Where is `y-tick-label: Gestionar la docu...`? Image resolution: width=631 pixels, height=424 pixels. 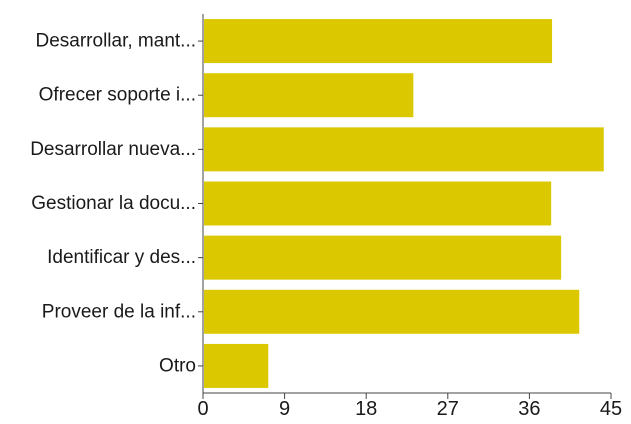 y-tick-label: Gestionar la docu... is located at coordinates (113, 203).